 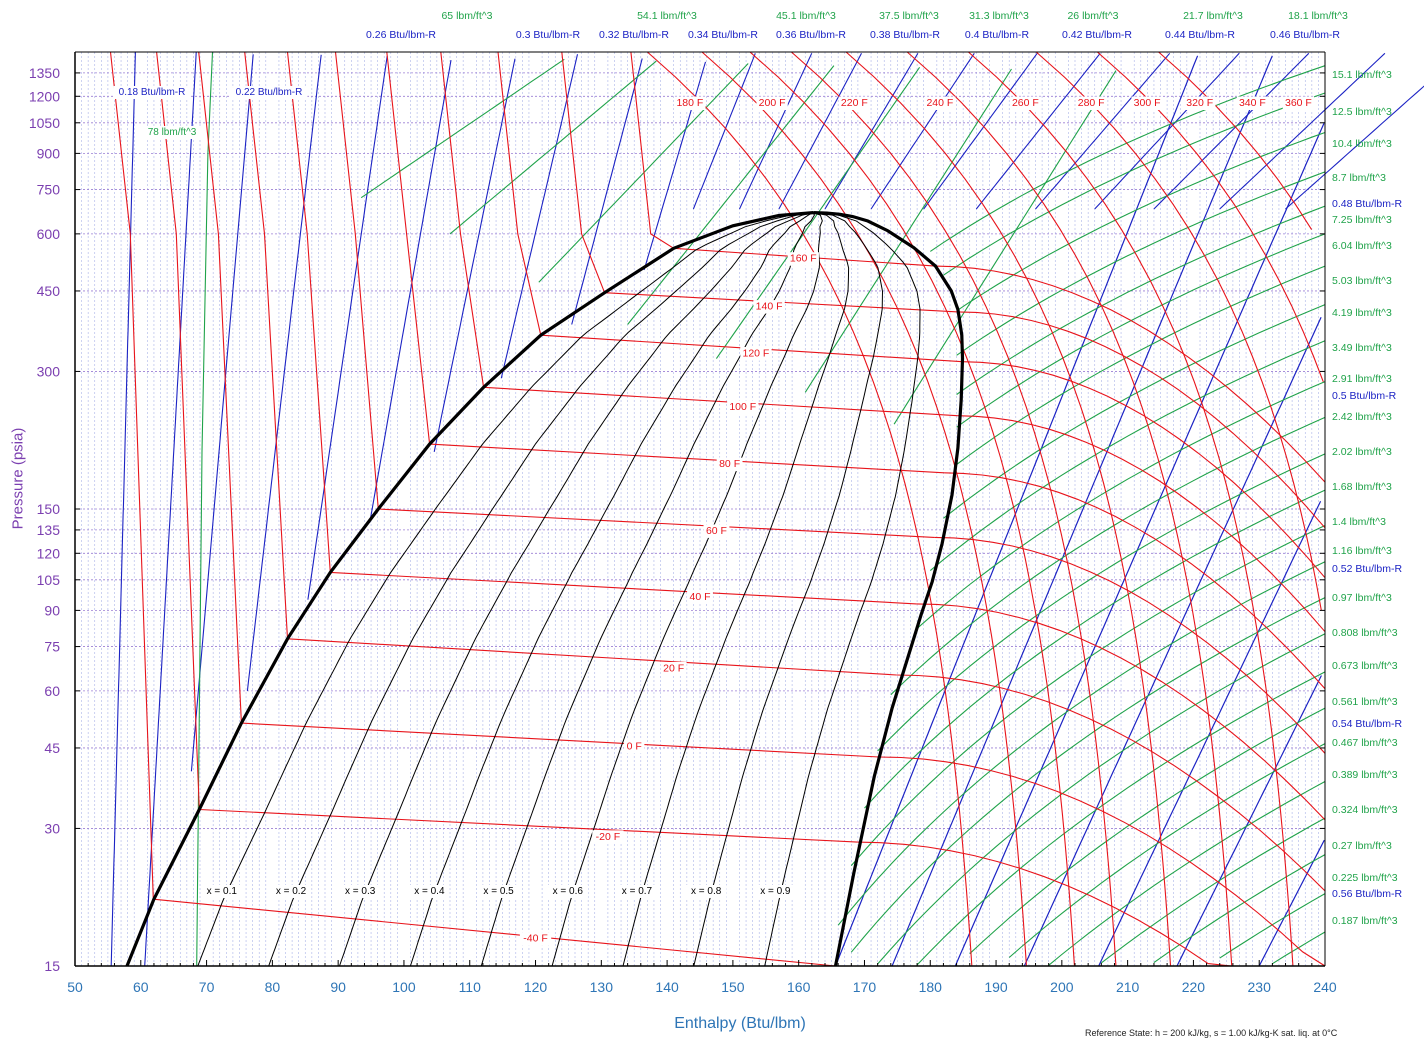 What do you see at coordinates (18, 479) in the screenshot?
I see `y-axis-title: Pressure (psia)` at bounding box center [18, 479].